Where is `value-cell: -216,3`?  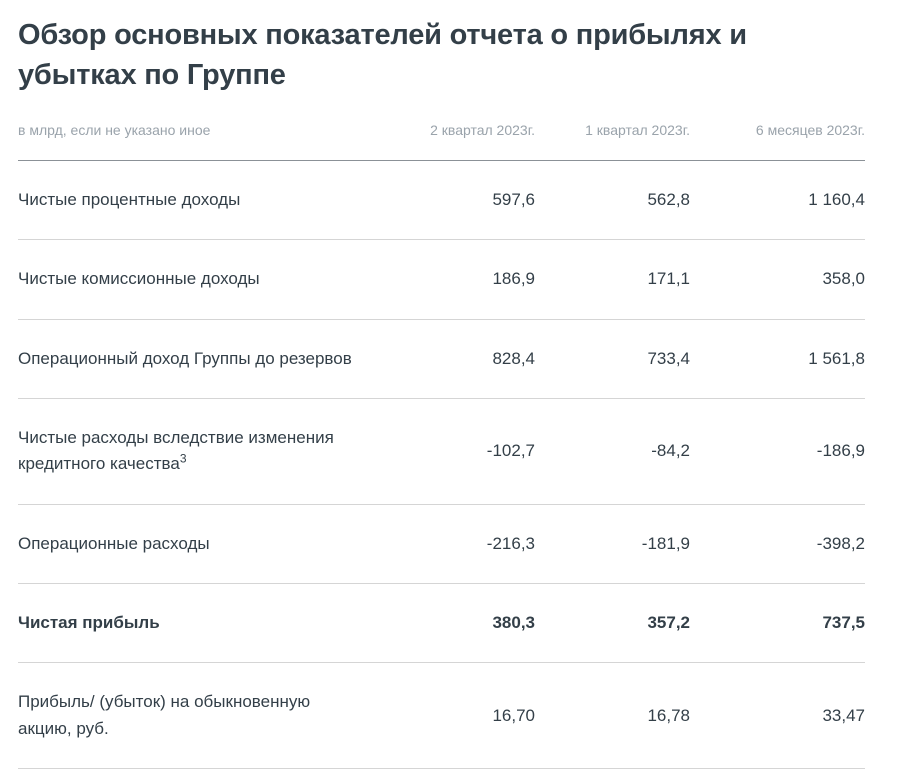 value-cell: -216,3 is located at coordinates (457, 544).